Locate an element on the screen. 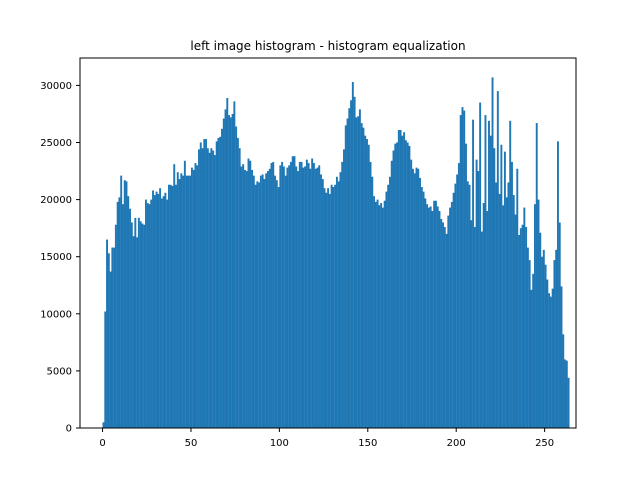 The height and width of the screenshot is (480, 640). y-tick-label: 20000 is located at coordinates (56, 200).